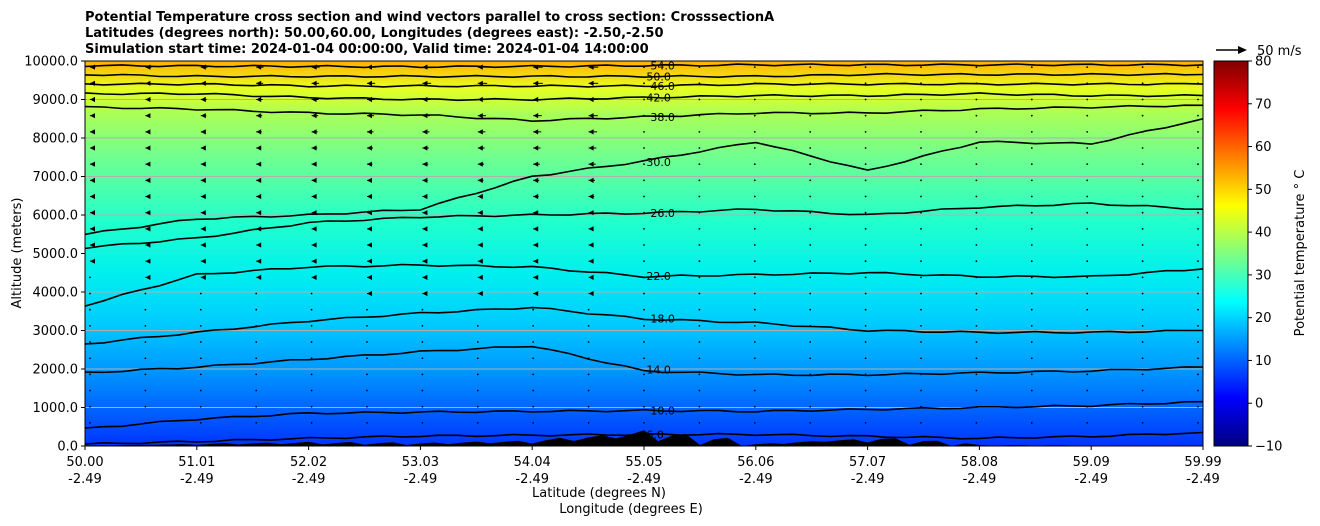 The image size is (1320, 526). What do you see at coordinates (56, 100) in the screenshot?
I see `y-tick-label: 9000.0` at bounding box center [56, 100].